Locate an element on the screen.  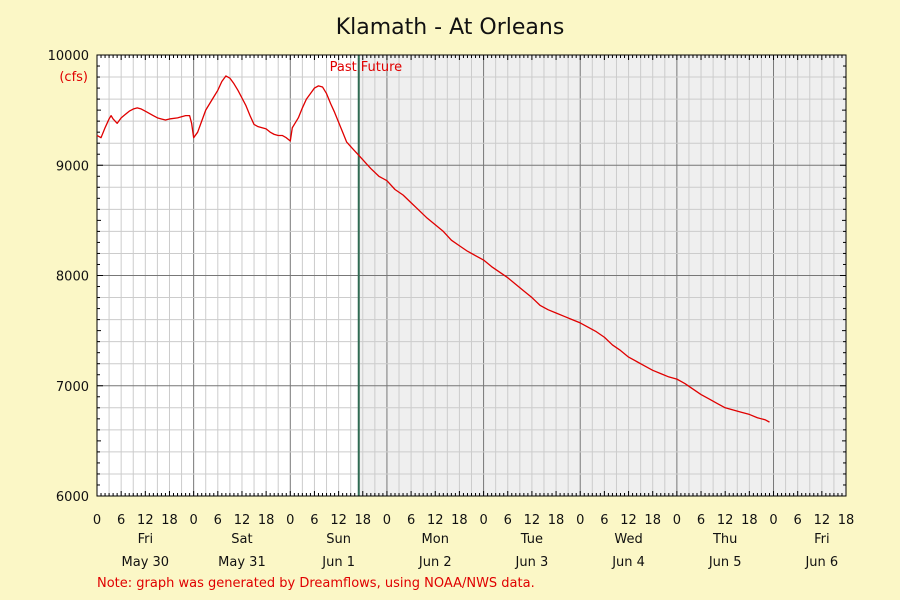
y-tick-label: 10000 is located at coordinates (68, 56).